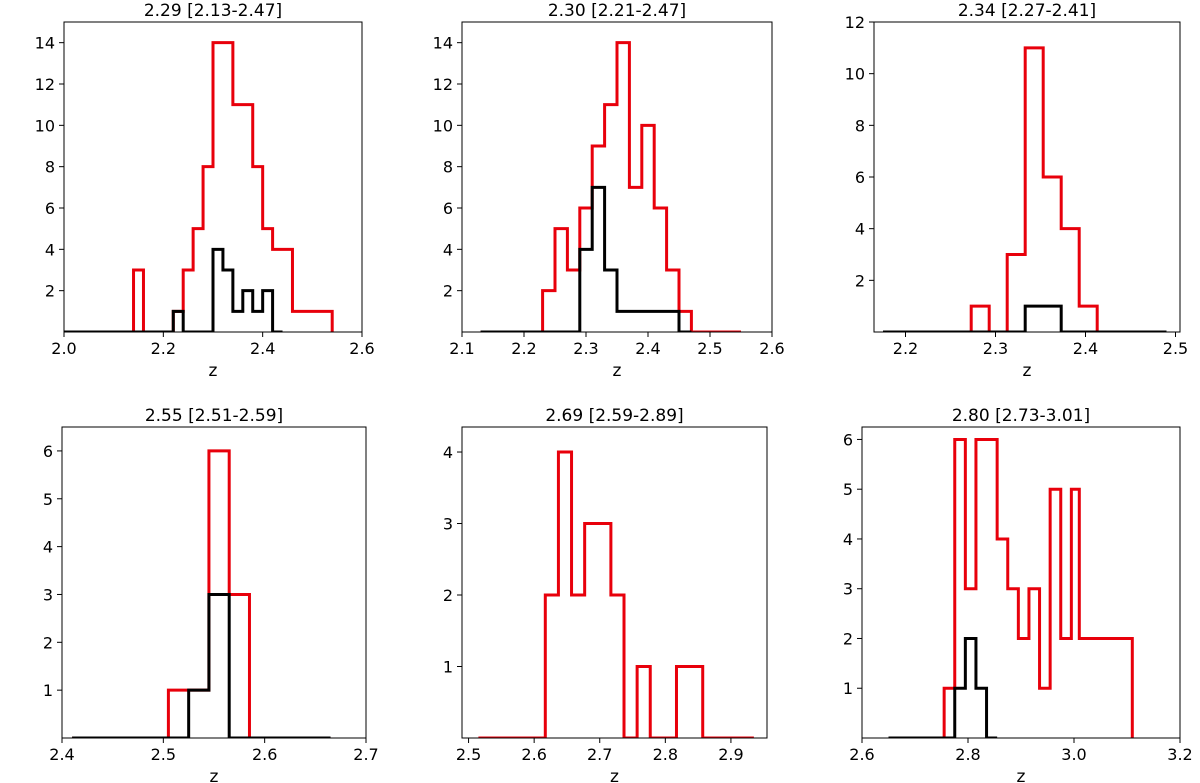  Describe the element at coordinates (617, 11) in the screenshot. I see `panel-title: 2.30 [2.21-2.47]` at that location.